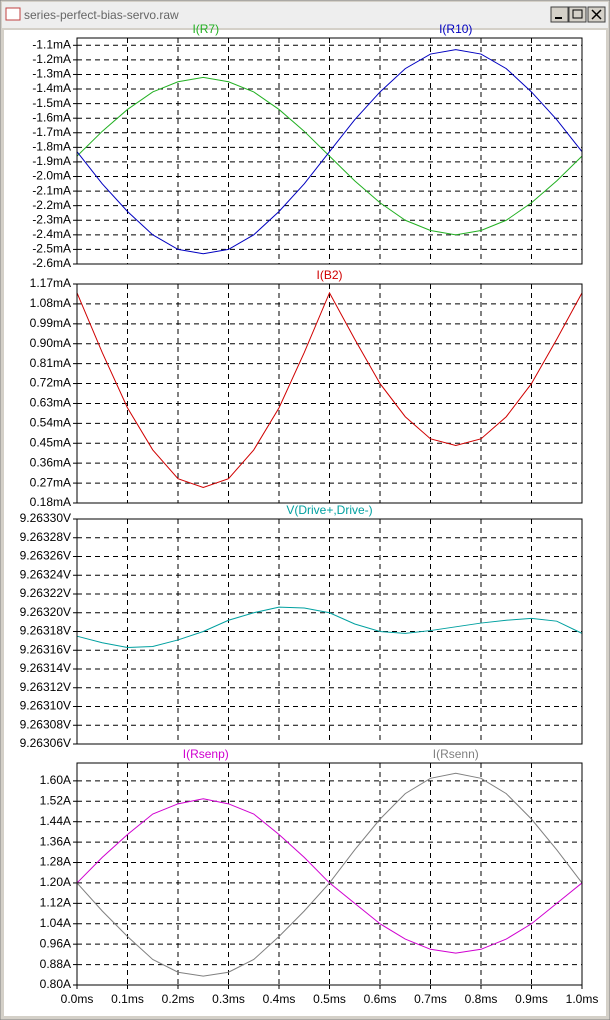 The width and height of the screenshot is (610, 1020). What do you see at coordinates (455, 29) in the screenshot?
I see `legend-label: I(R10)` at bounding box center [455, 29].